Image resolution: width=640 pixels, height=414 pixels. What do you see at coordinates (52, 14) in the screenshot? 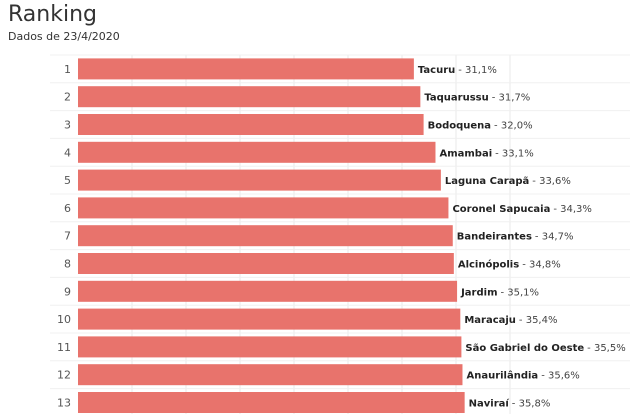
I see `chart-title: Ranking` at bounding box center [52, 14].